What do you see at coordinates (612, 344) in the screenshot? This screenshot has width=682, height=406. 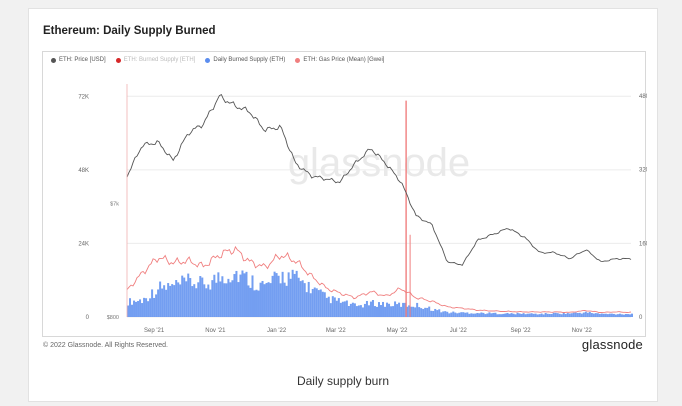 I see `glassnode-logo: glassnode` at bounding box center [612, 344].